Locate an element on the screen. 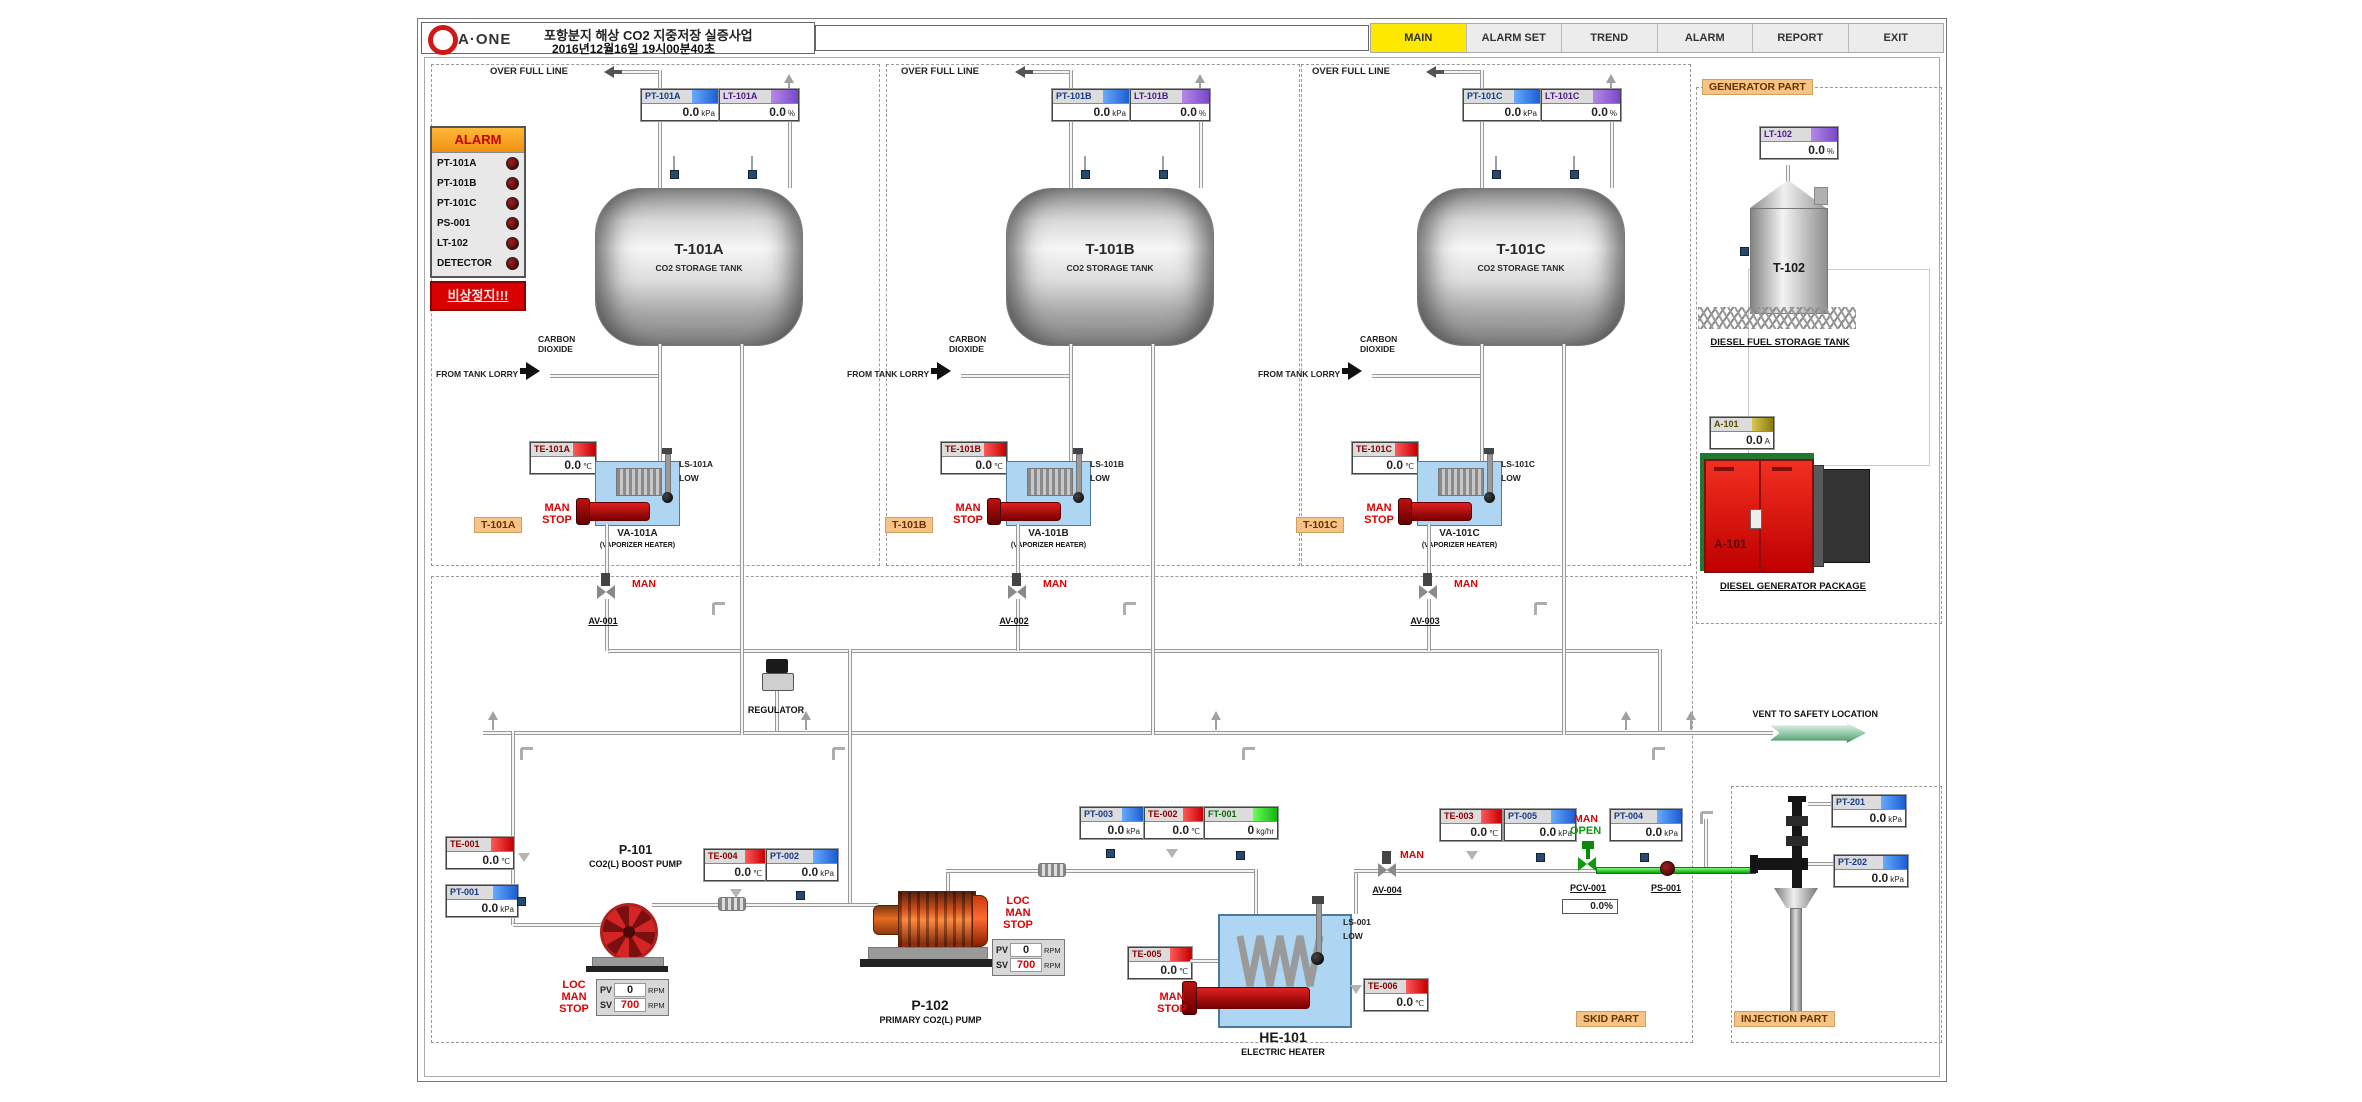  alarm-message-box is located at coordinates (1092, 38).